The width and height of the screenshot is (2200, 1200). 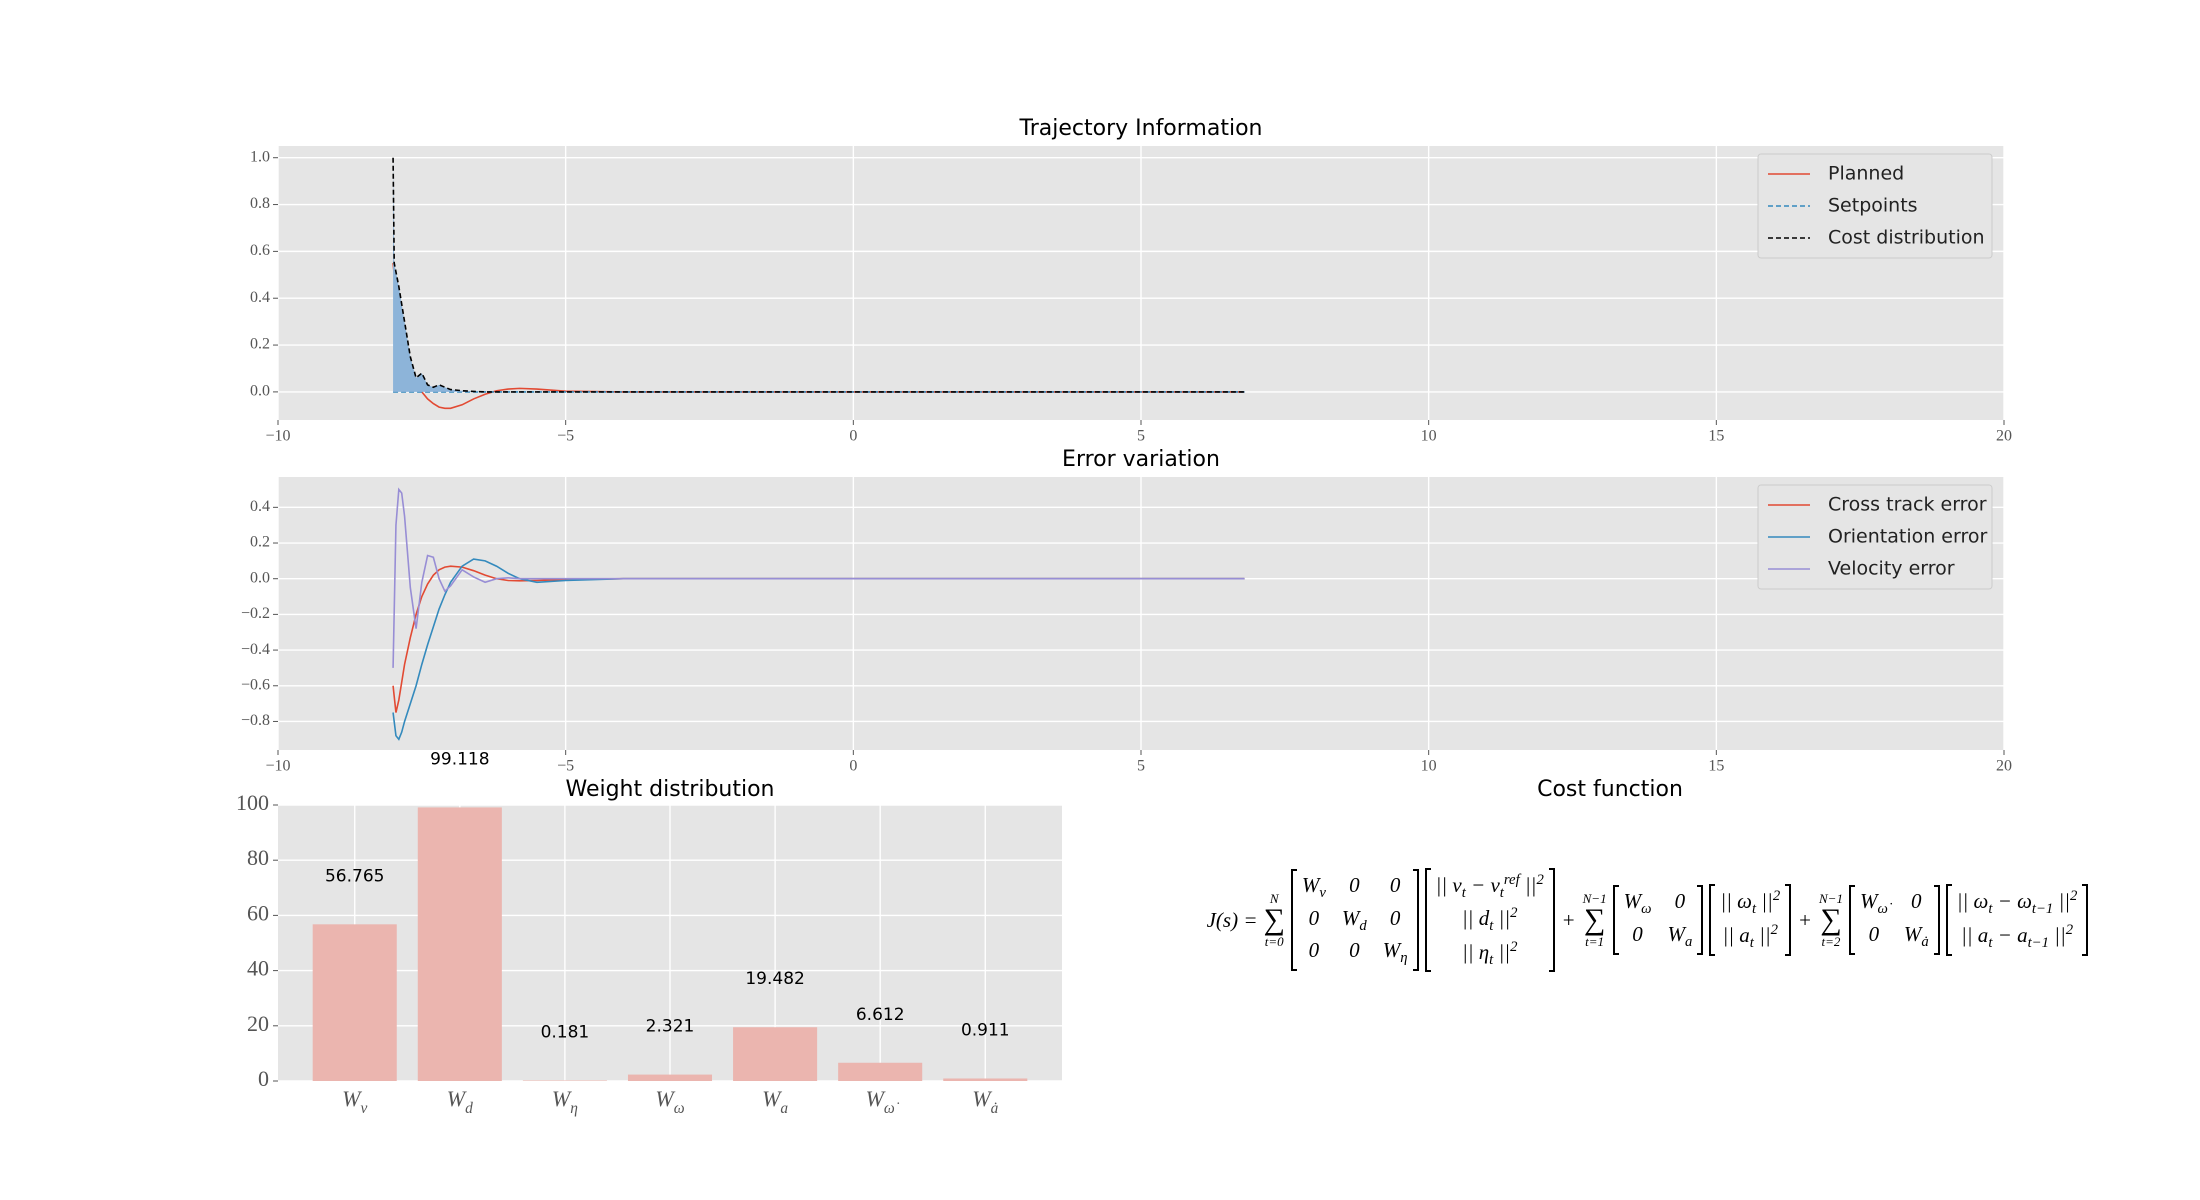 What do you see at coordinates (1274, 898) in the screenshot?
I see `sum-upper: N` at bounding box center [1274, 898].